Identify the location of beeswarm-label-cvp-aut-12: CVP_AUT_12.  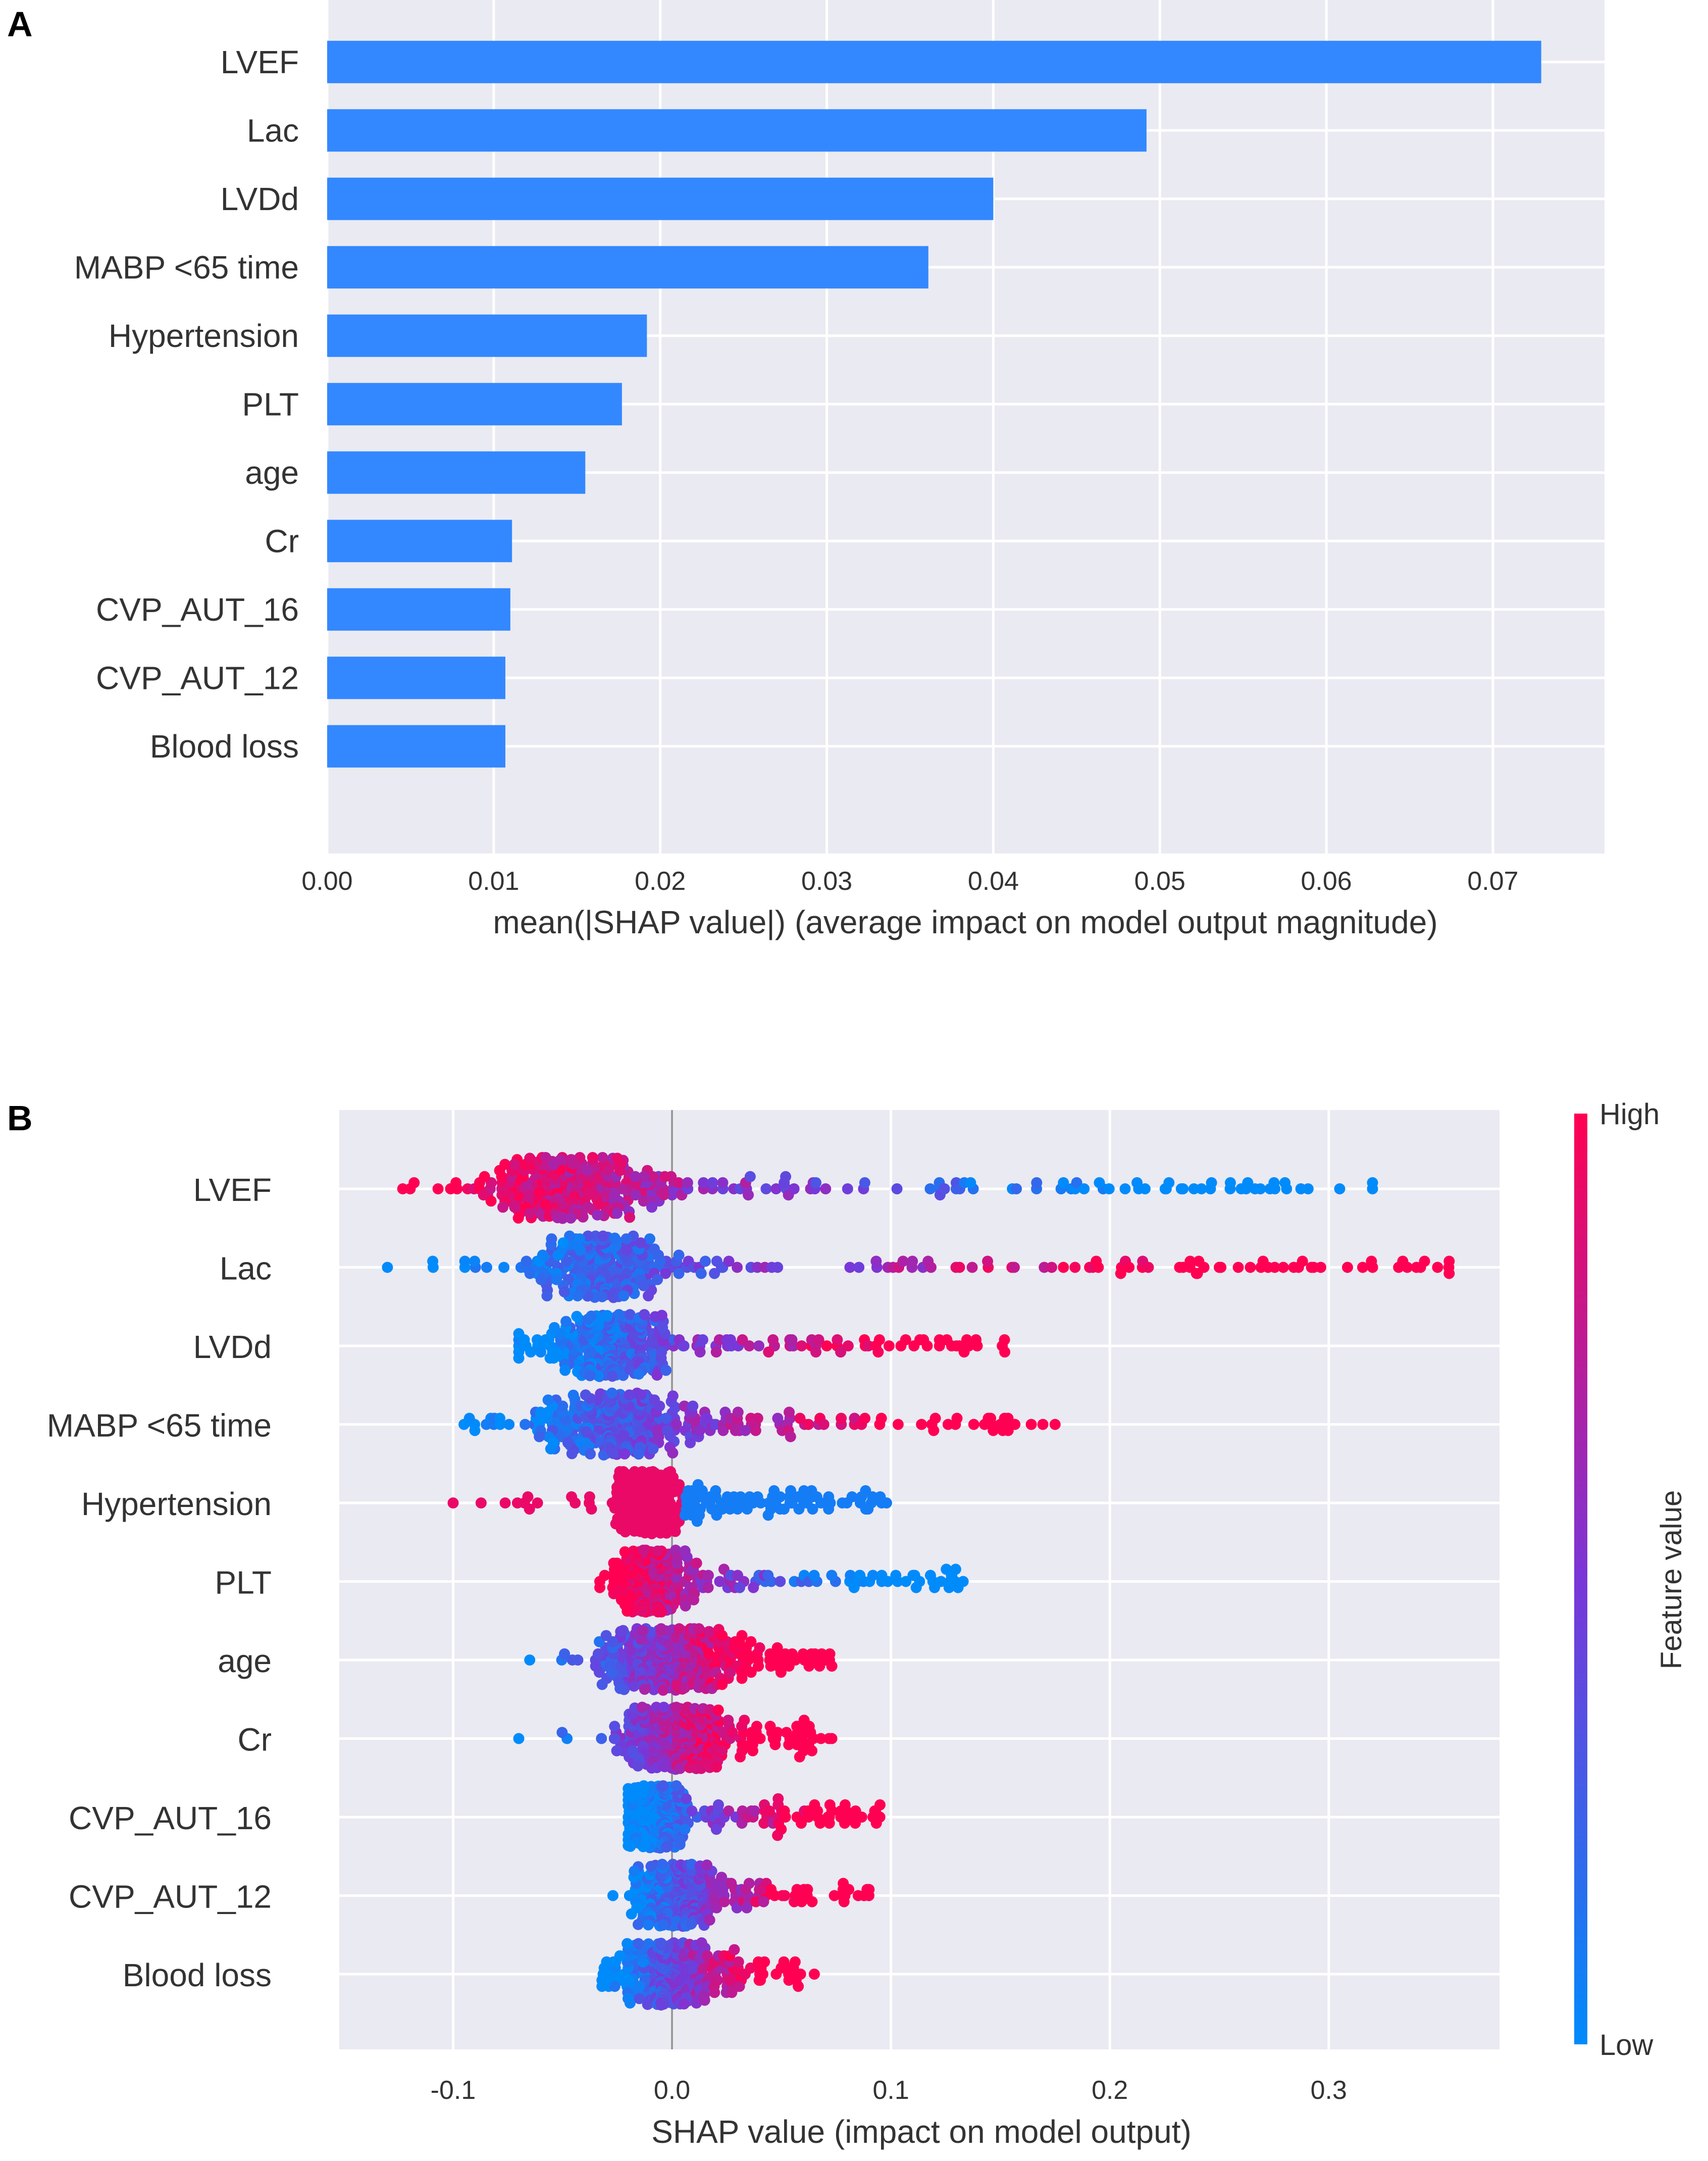
(170, 1897).